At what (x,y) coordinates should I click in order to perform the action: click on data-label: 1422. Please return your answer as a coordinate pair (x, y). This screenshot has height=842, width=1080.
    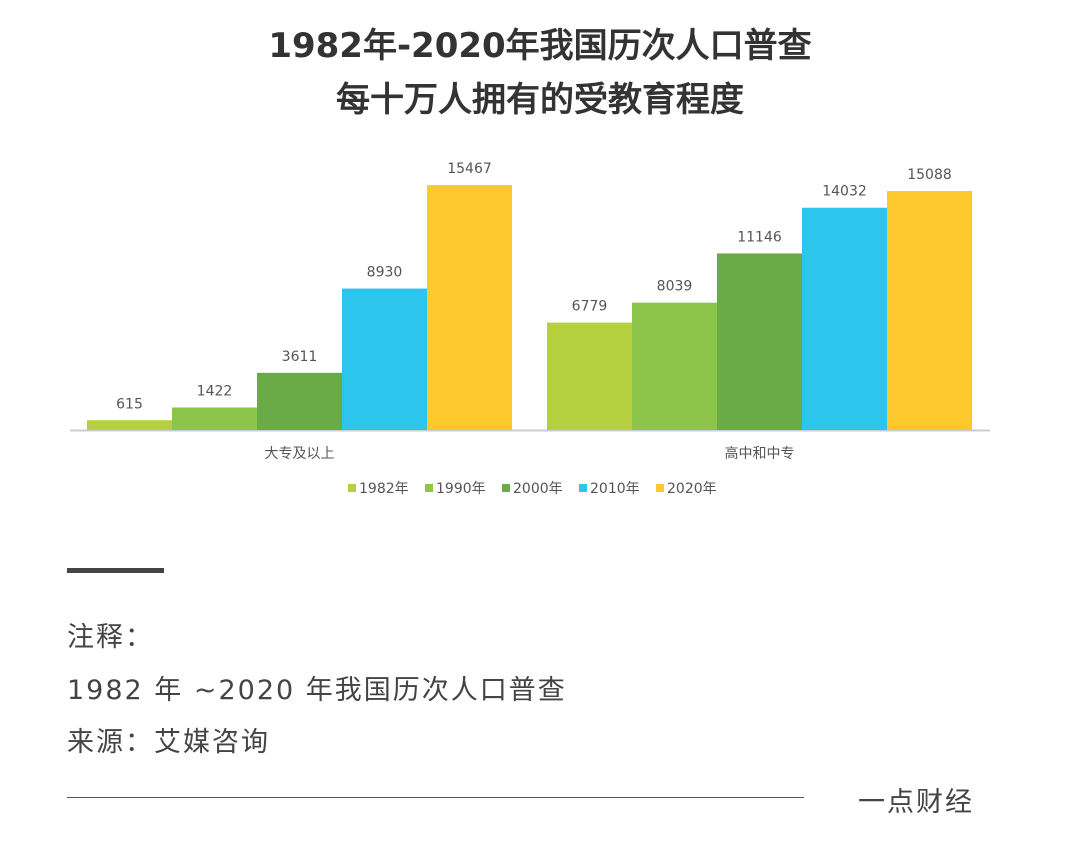
    Looking at the image, I should click on (215, 391).